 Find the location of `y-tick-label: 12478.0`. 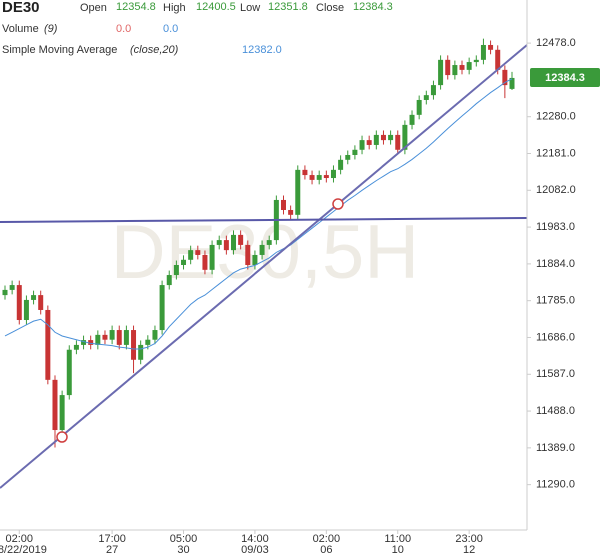

y-tick-label: 12478.0 is located at coordinates (556, 43).